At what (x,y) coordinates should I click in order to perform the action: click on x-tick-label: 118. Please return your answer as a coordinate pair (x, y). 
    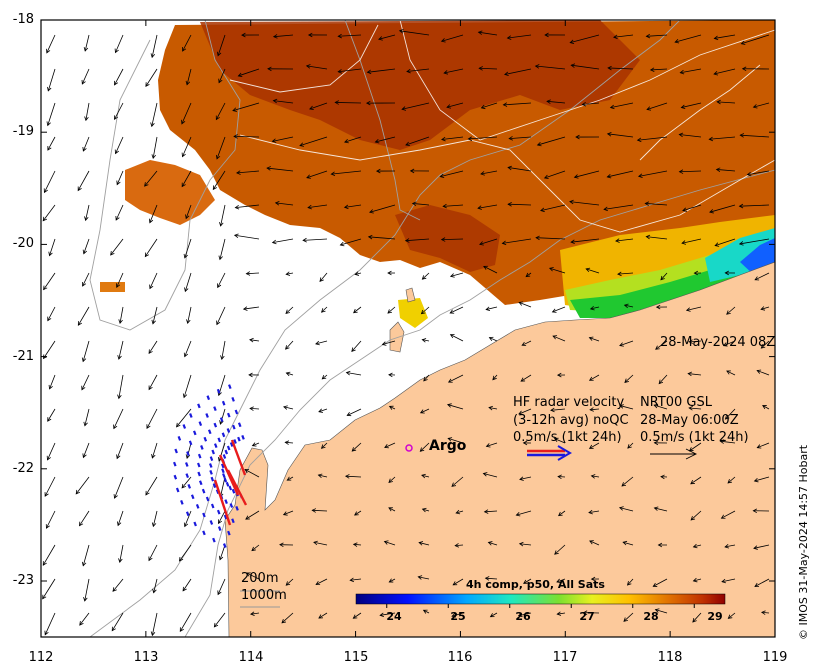
    Looking at the image, I should click on (670, 657).